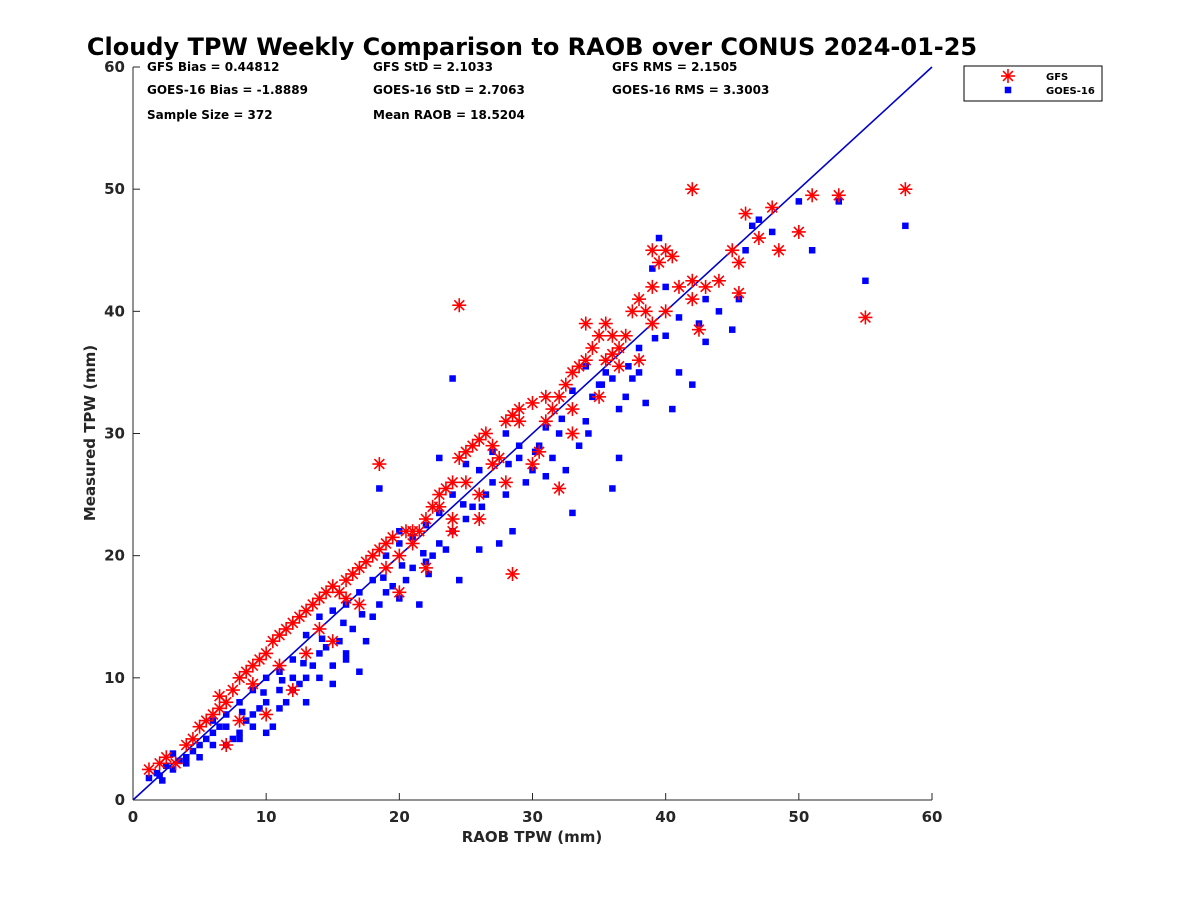  I want to click on legend-label-goes-16: GOES-16, so click(1070, 91).